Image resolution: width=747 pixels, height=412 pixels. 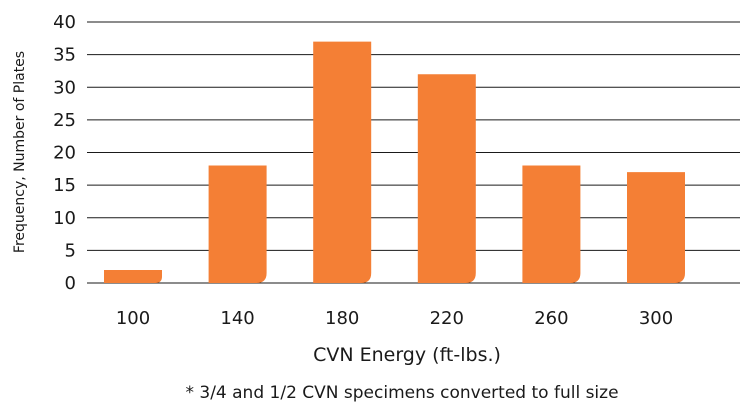 I want to click on y-tick-label: 35, so click(x=64, y=55).